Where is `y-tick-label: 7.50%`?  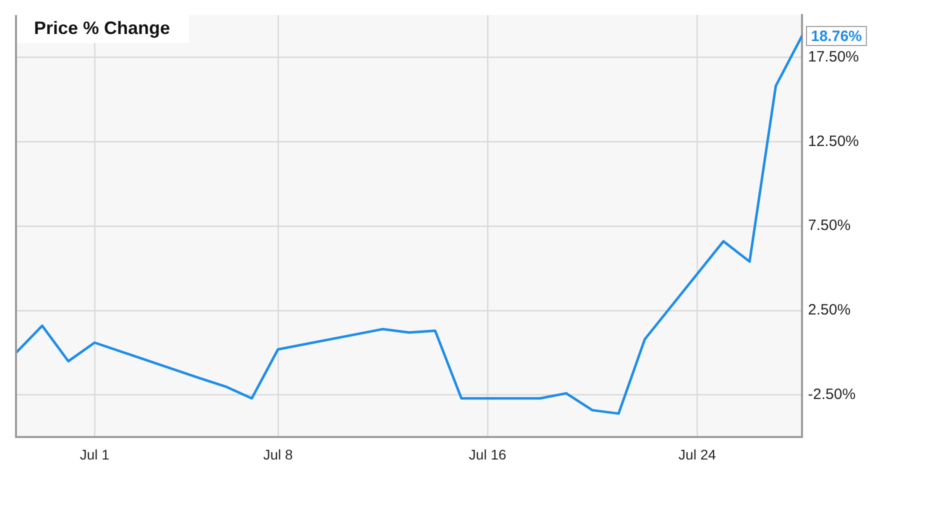 y-tick-label: 7.50% is located at coordinates (829, 225).